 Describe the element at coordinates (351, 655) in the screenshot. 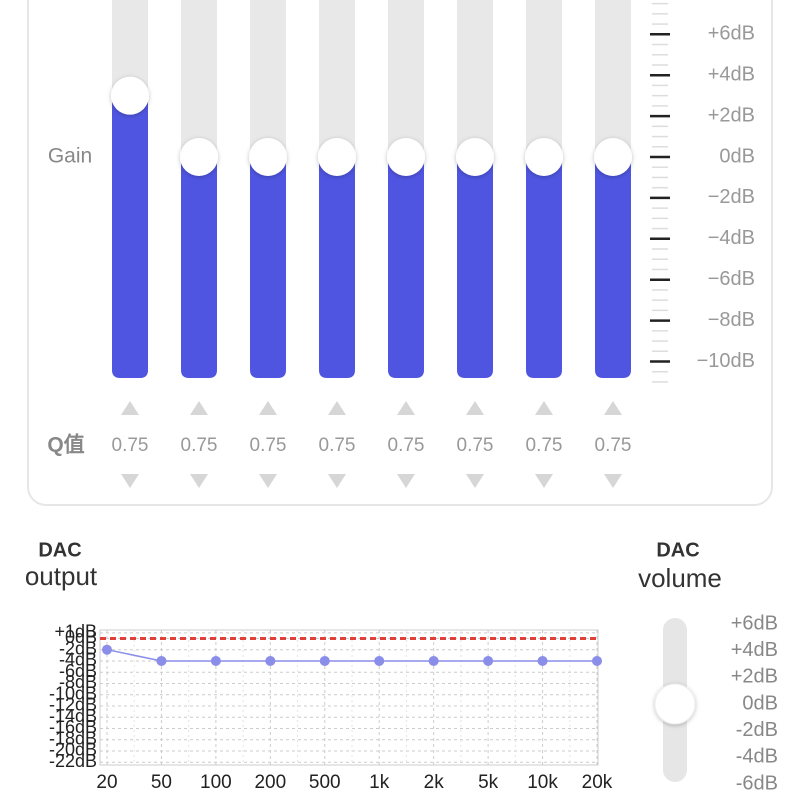

I see `output-line` at that location.